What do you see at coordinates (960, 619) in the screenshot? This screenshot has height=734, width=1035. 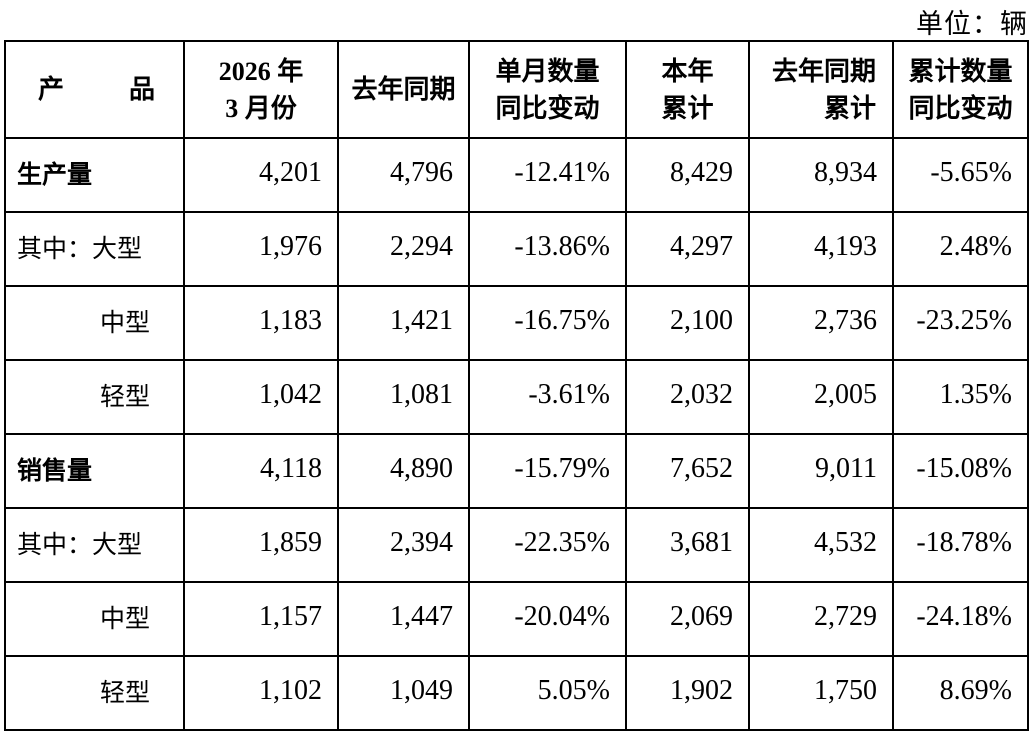 I see `cell-cumulative-yoy-change: -24.18%` at bounding box center [960, 619].